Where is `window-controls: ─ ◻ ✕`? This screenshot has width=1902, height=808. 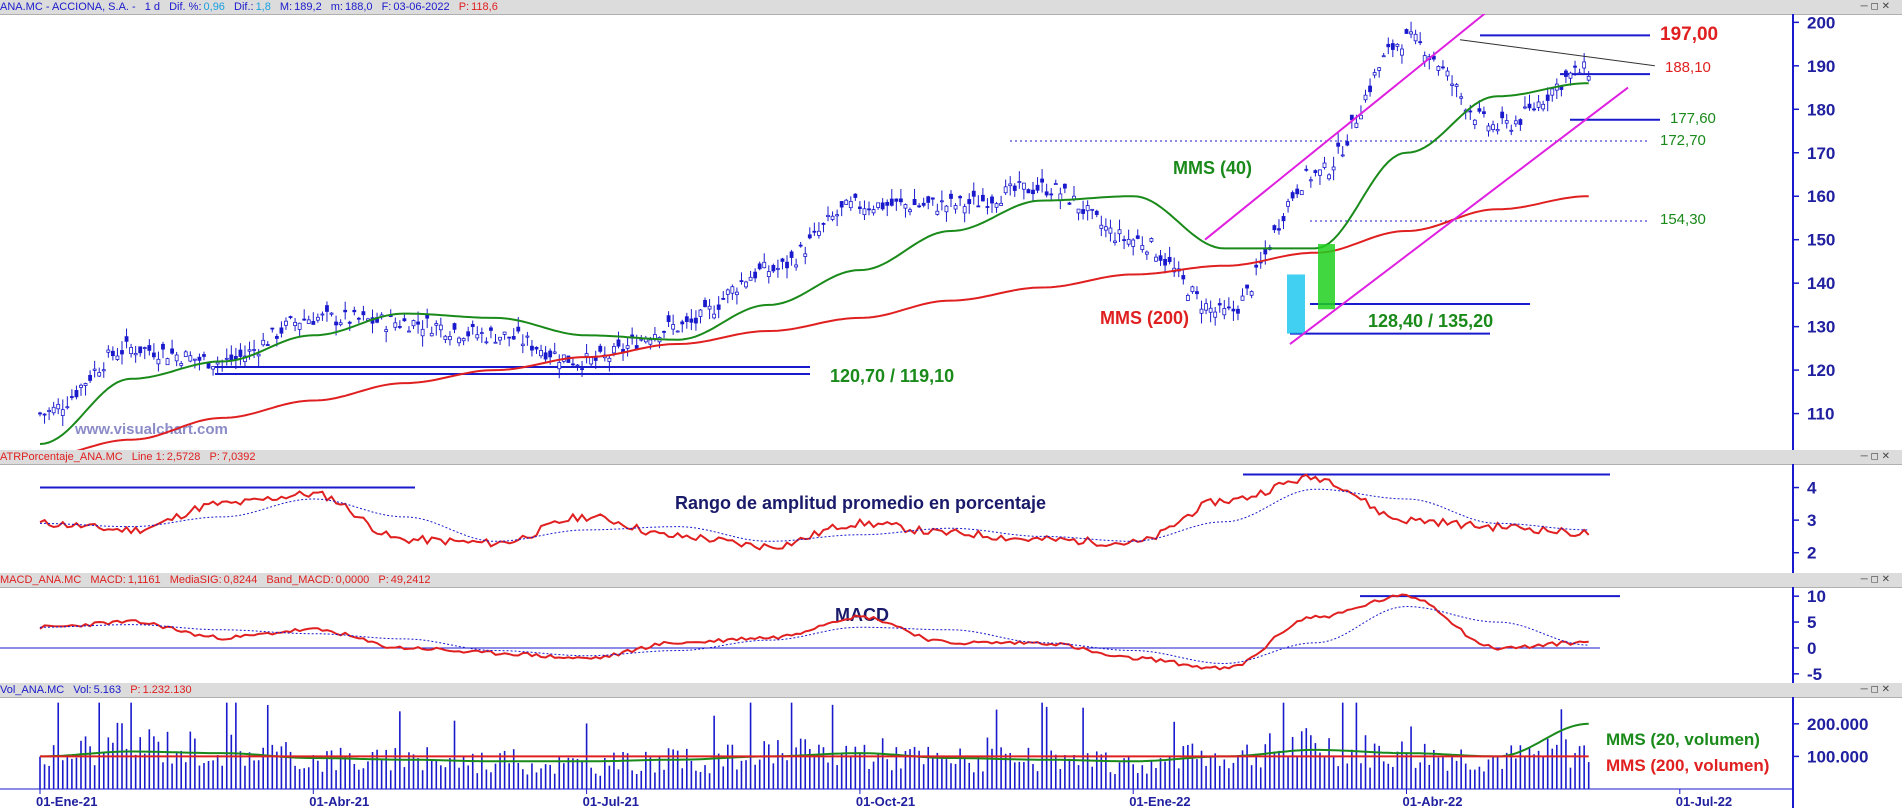
window-controls: ─ ◻ ✕ is located at coordinates (1875, 6).